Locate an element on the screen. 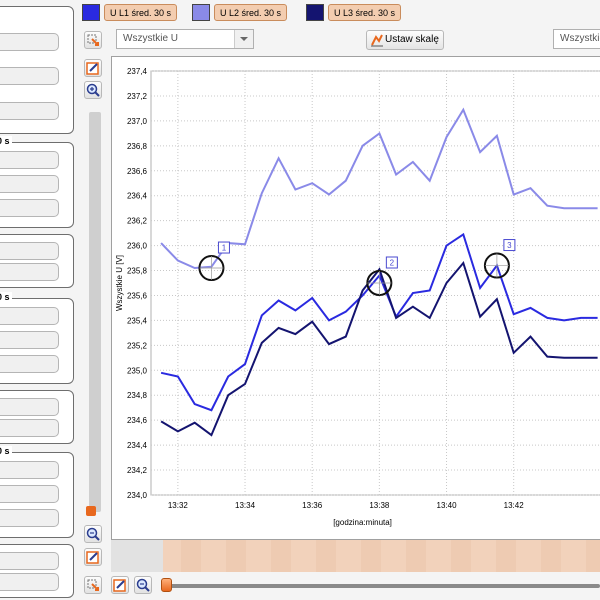 The width and height of the screenshot is (600, 600). x-tick-label: 13:40 is located at coordinates (447, 505).